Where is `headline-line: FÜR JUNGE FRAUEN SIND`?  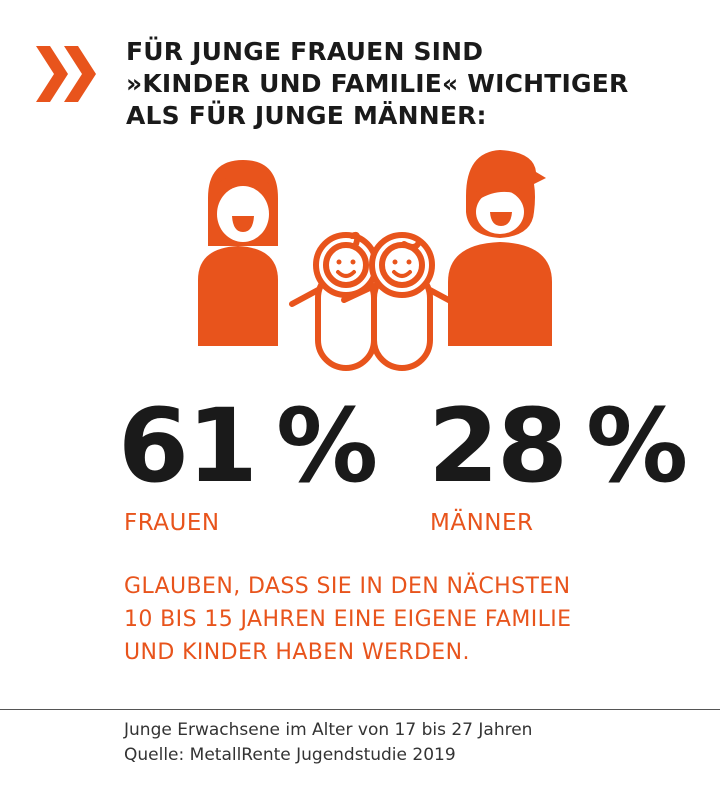 headline-line: FÜR JUNGE FRAUEN SIND is located at coordinates (305, 51).